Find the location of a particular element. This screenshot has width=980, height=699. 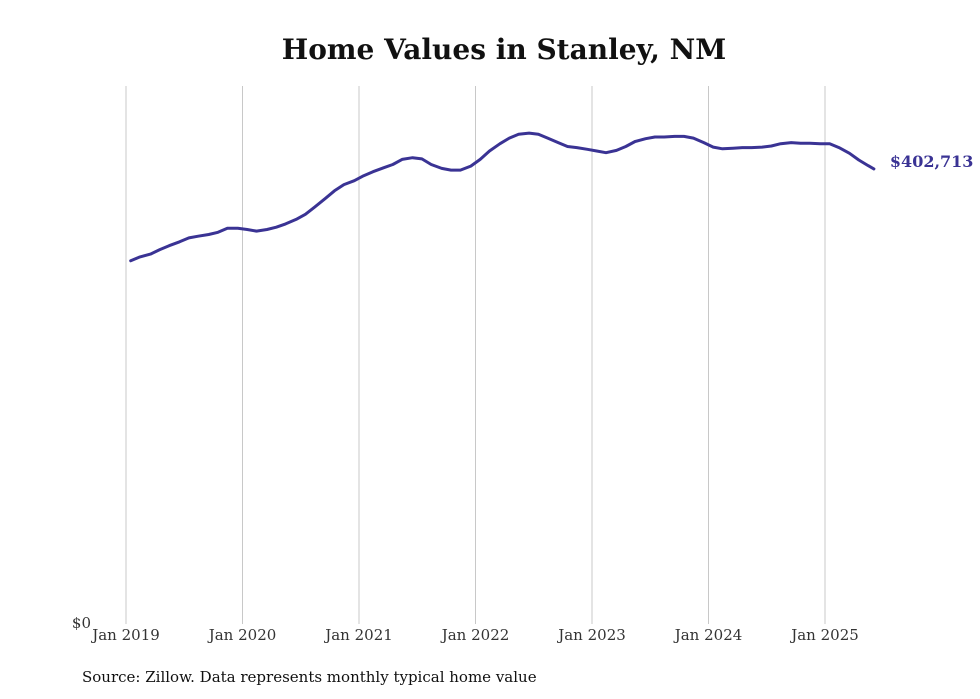

x-tick-label: Jan 2019 is located at coordinates (125, 635).